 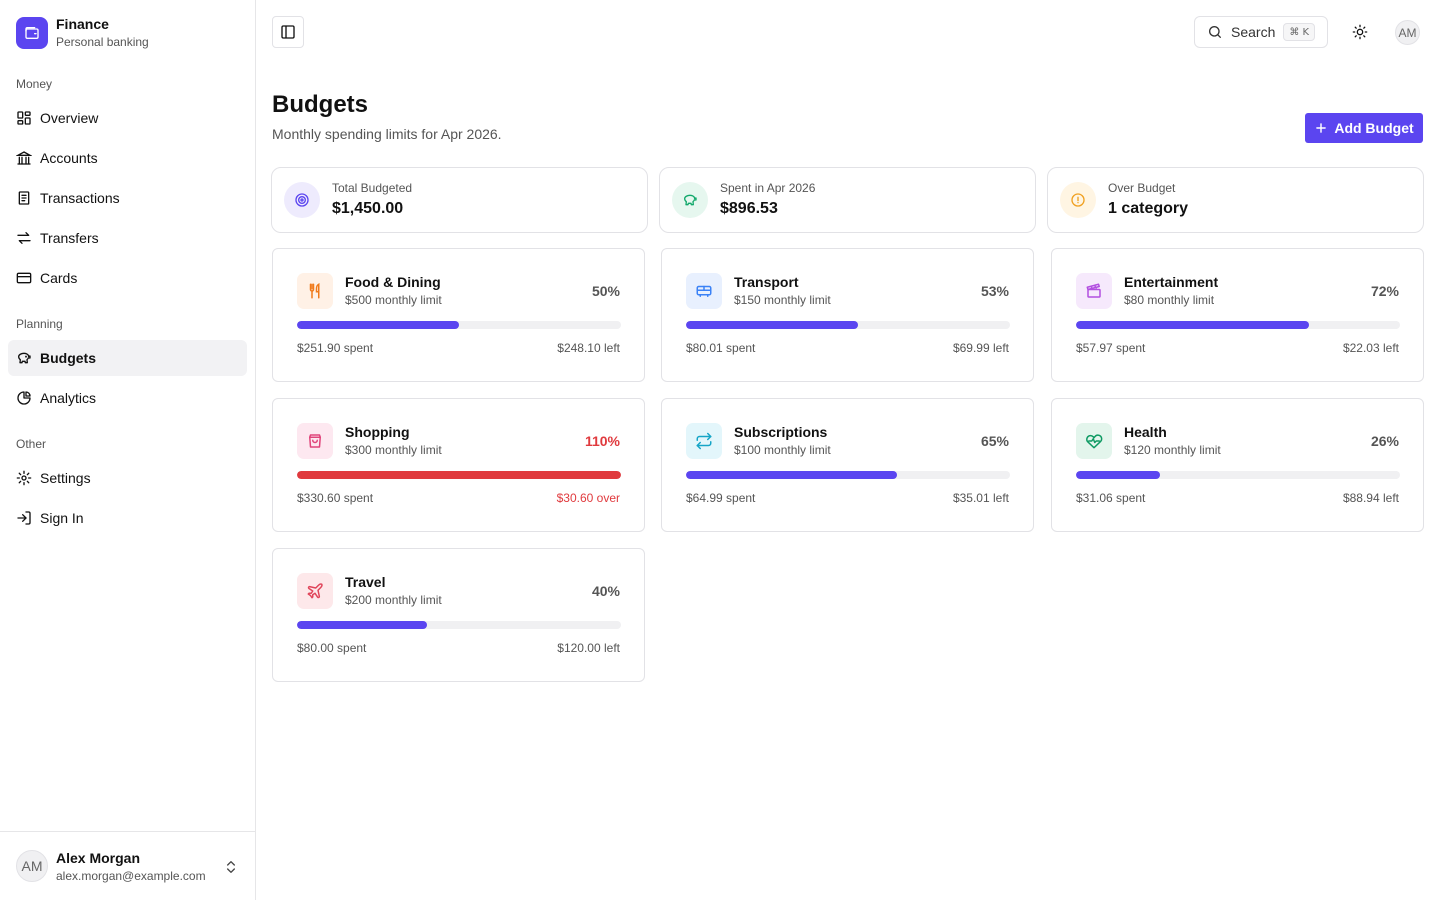 I want to click on page-subtitle: Monthly spending limits for Apr 2026., so click(x=387, y=134).